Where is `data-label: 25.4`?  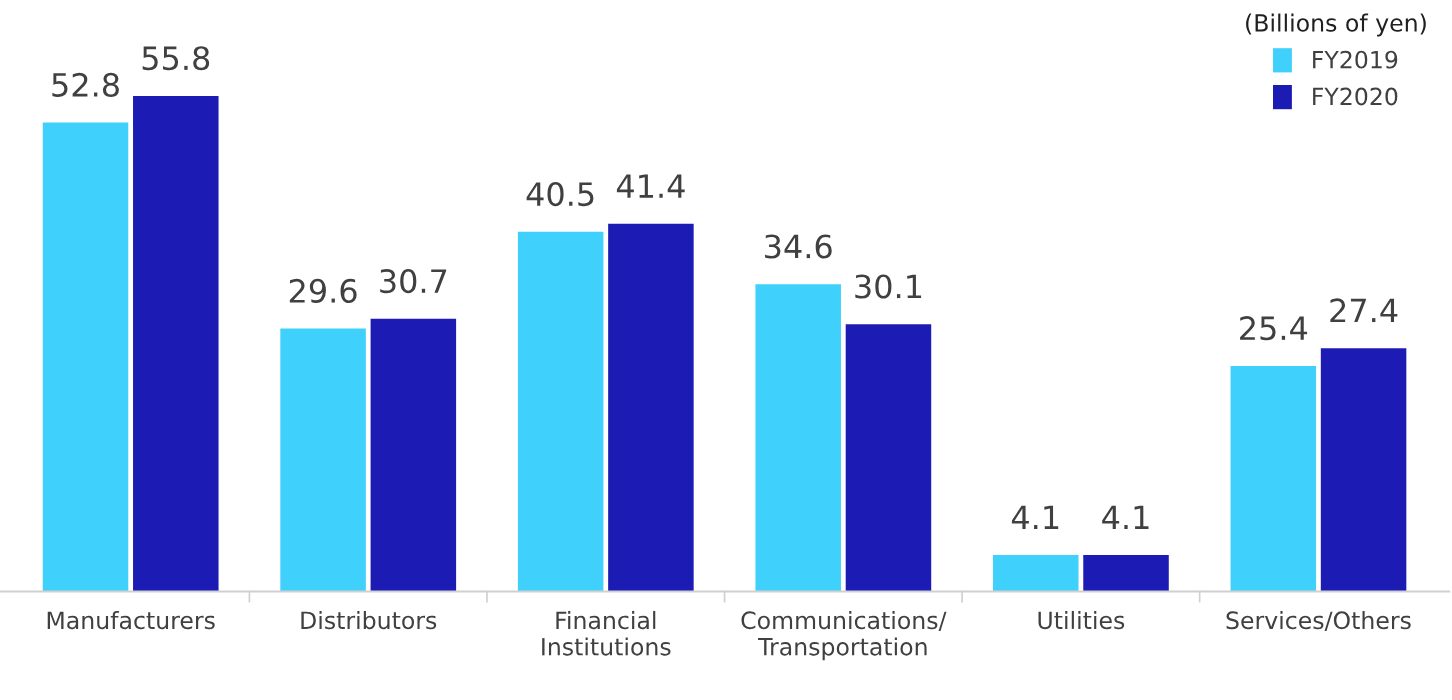
data-label: 25.4 is located at coordinates (1274, 328).